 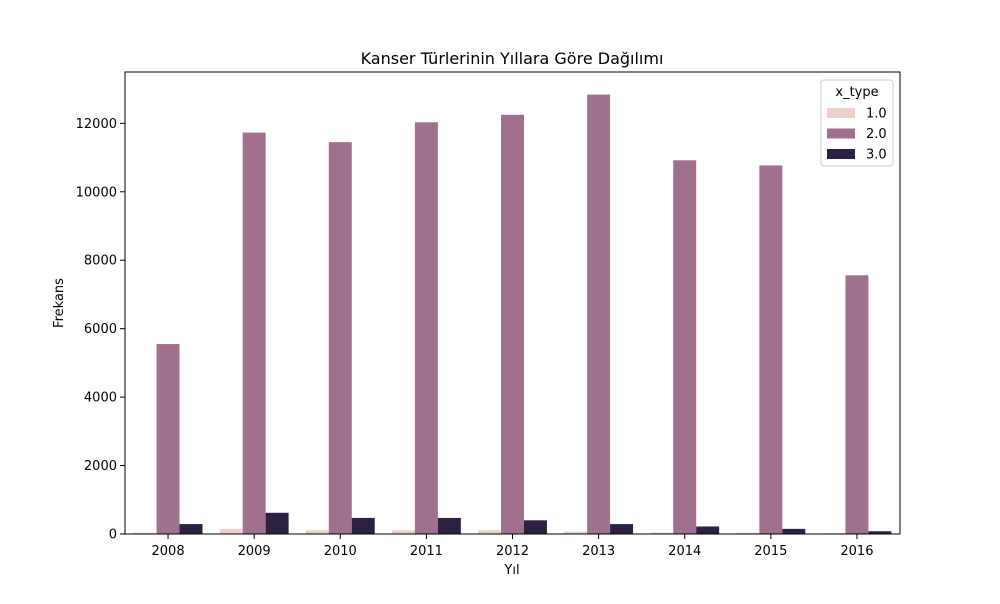 What do you see at coordinates (449, 525) in the screenshot?
I see `bar-3-0-2011` at bounding box center [449, 525].